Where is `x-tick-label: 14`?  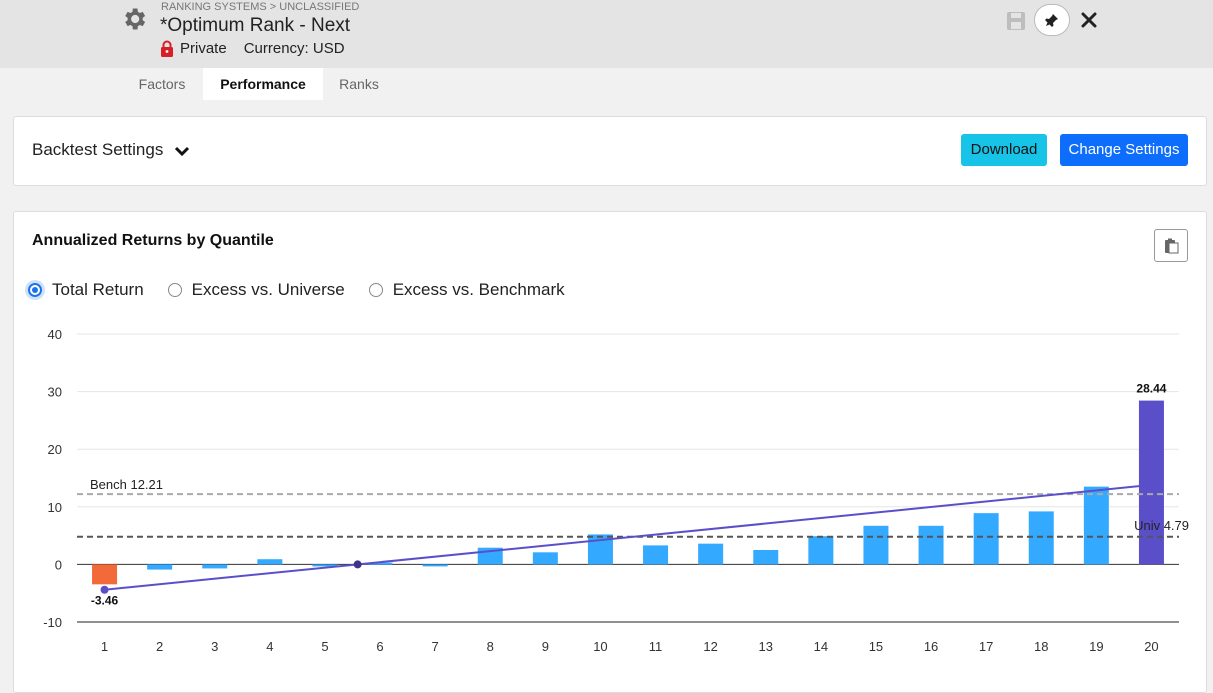
x-tick-label: 14 is located at coordinates (821, 646).